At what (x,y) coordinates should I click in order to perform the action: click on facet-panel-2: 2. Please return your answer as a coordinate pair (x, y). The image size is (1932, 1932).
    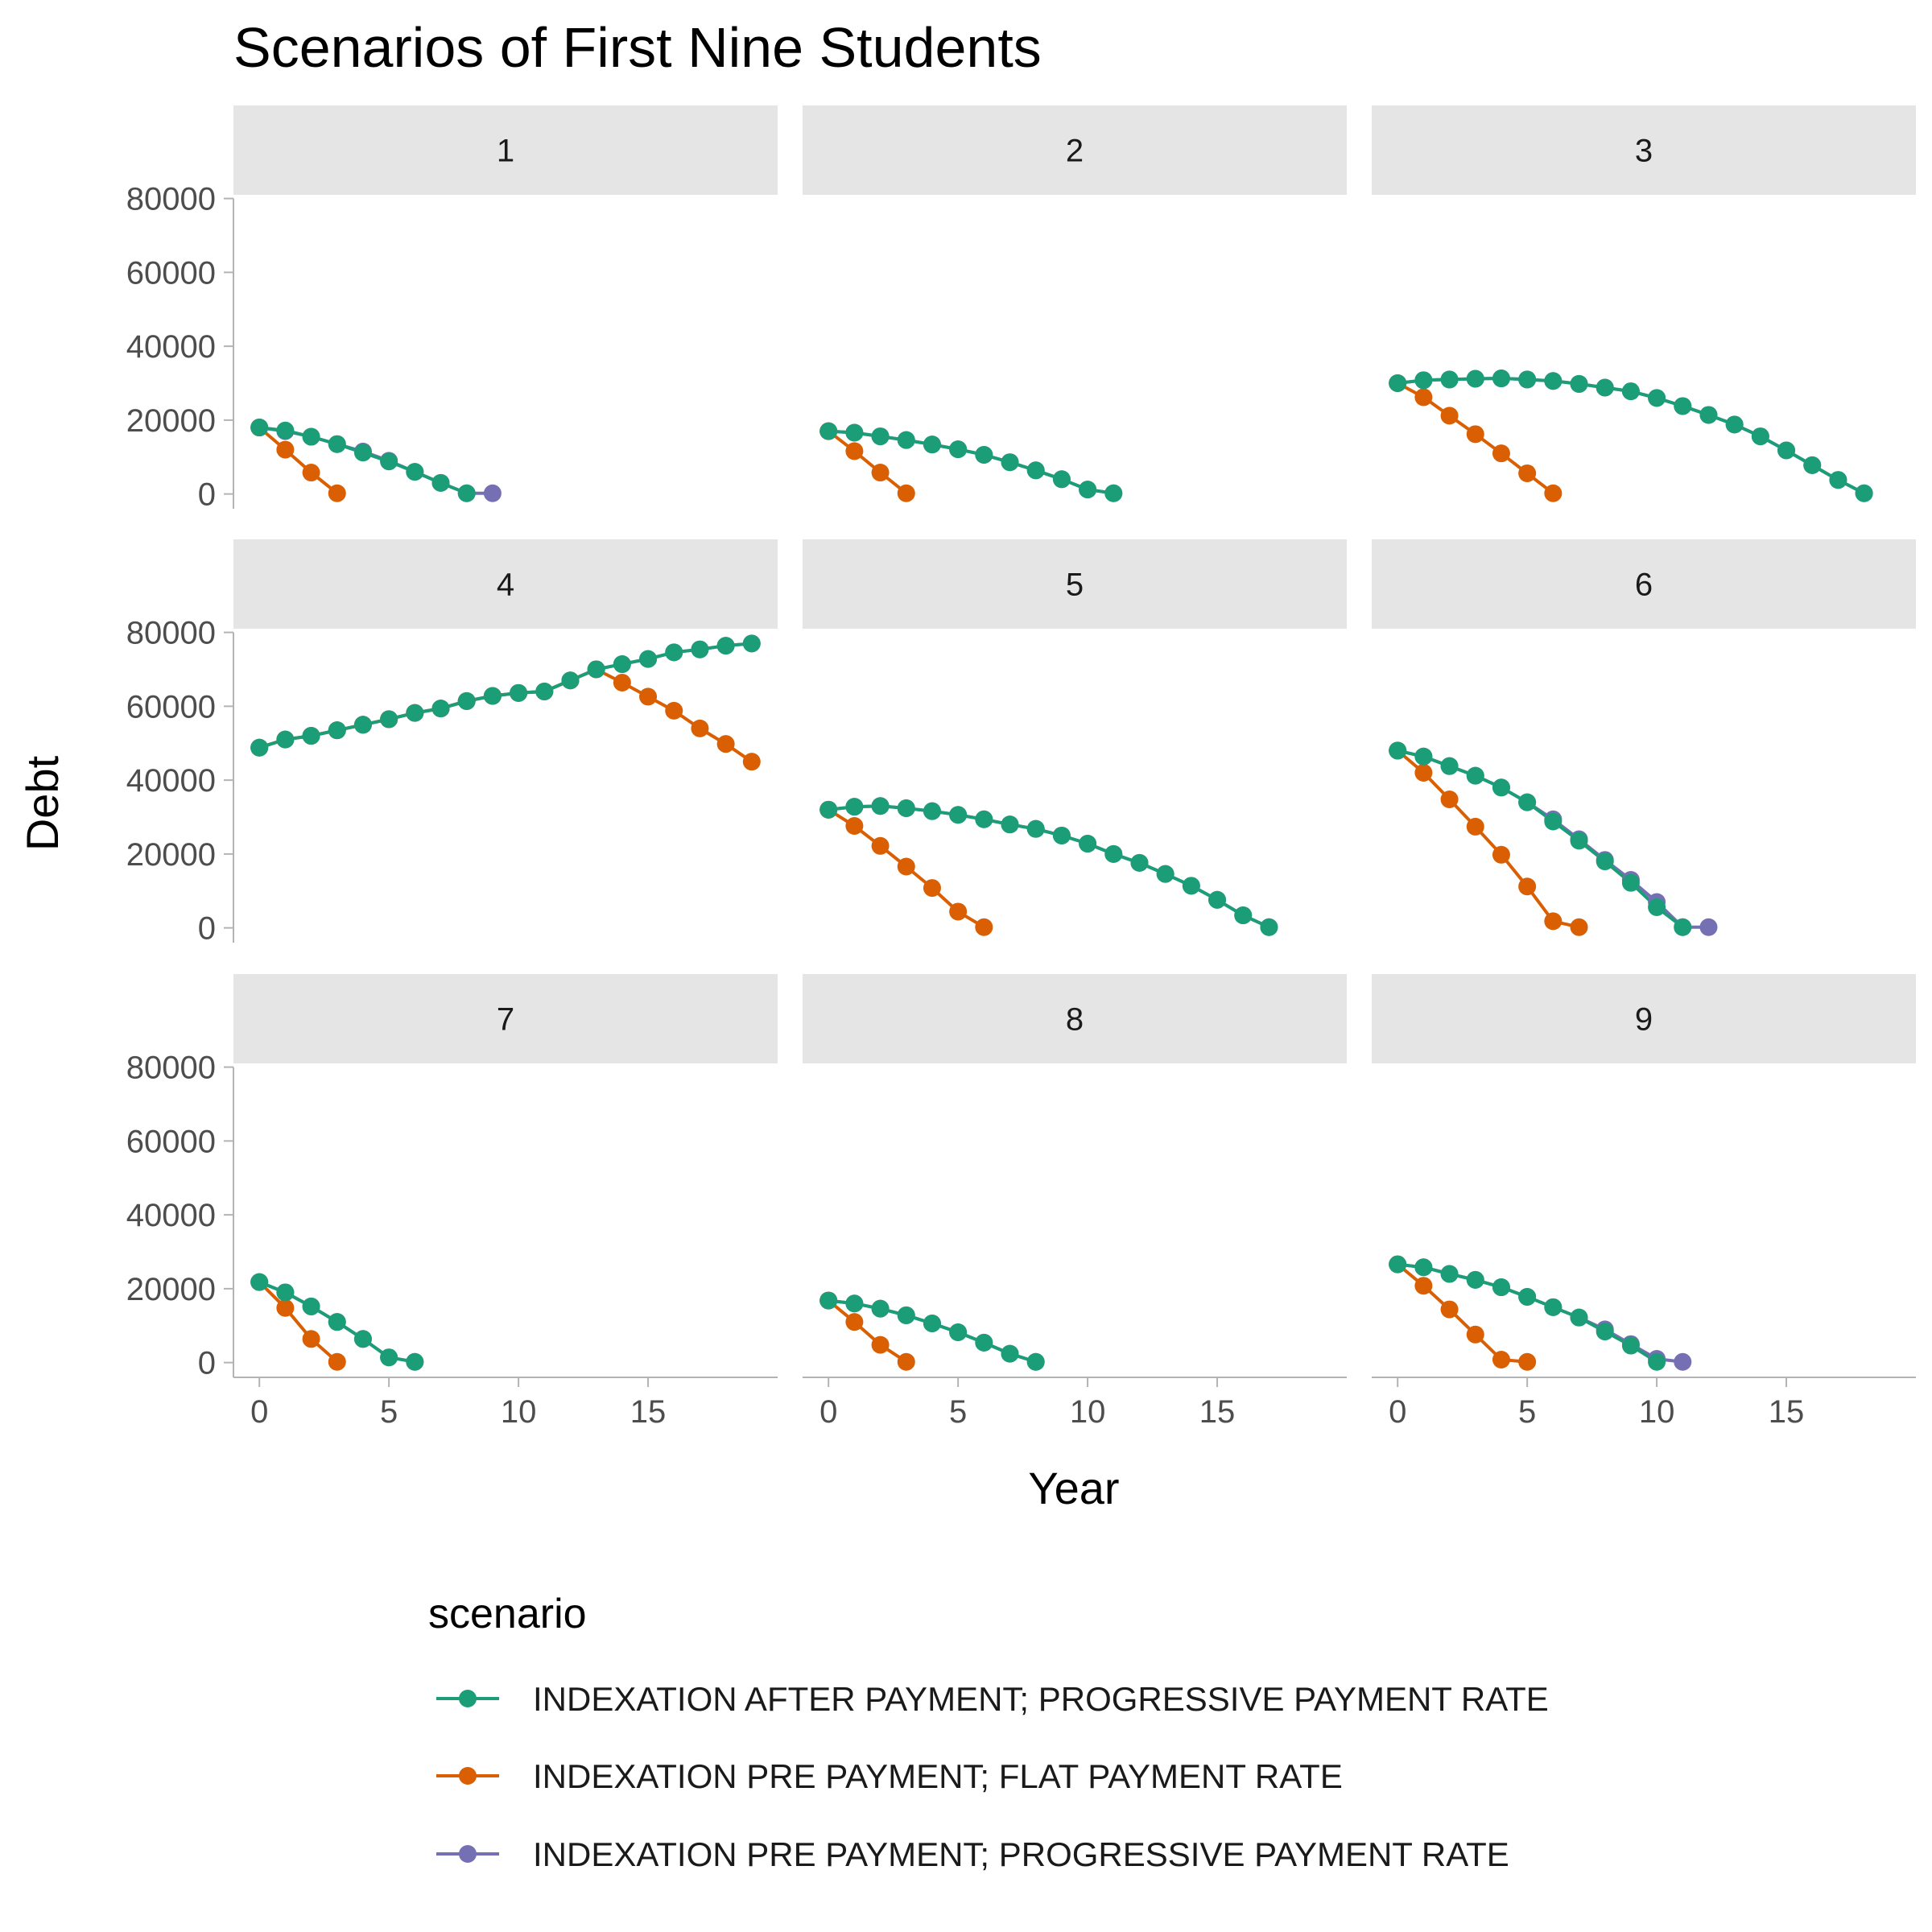
    Looking at the image, I should click on (1075, 303).